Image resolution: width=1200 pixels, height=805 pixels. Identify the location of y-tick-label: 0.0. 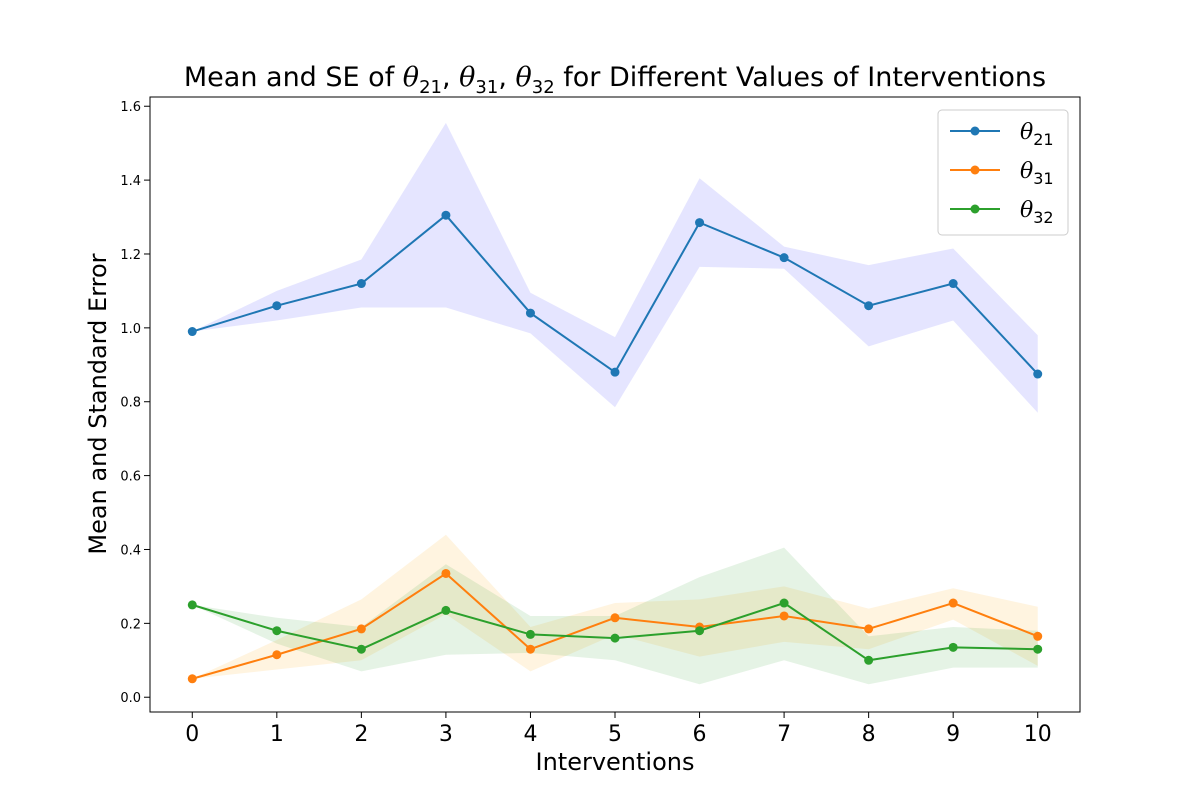
(130, 698).